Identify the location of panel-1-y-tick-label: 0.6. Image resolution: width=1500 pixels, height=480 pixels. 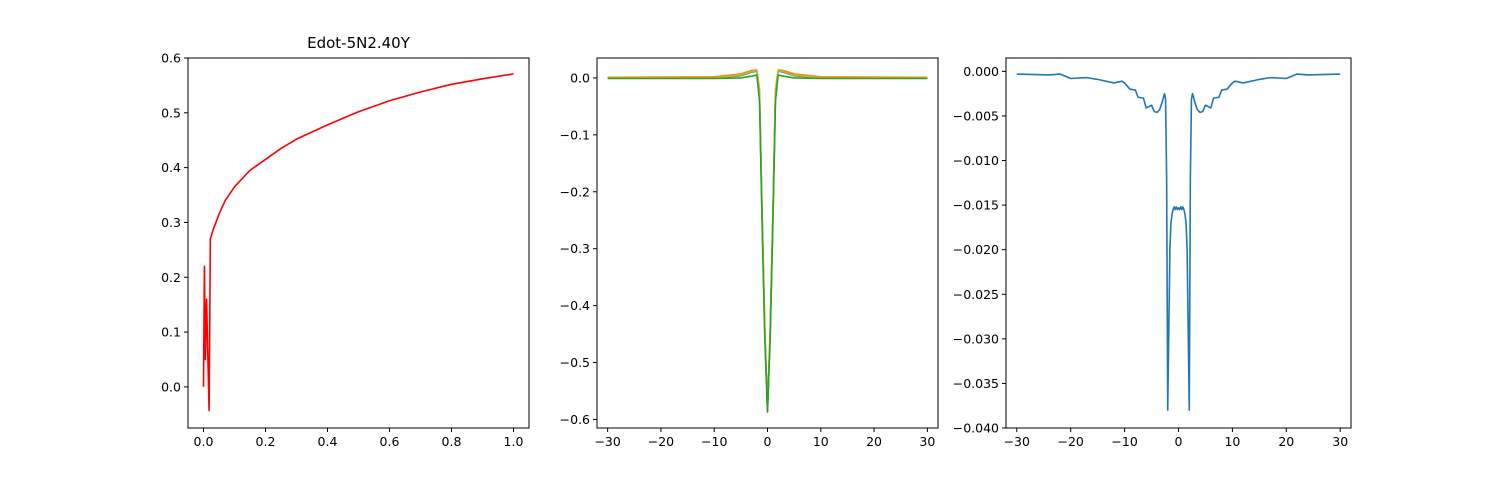
(171, 58).